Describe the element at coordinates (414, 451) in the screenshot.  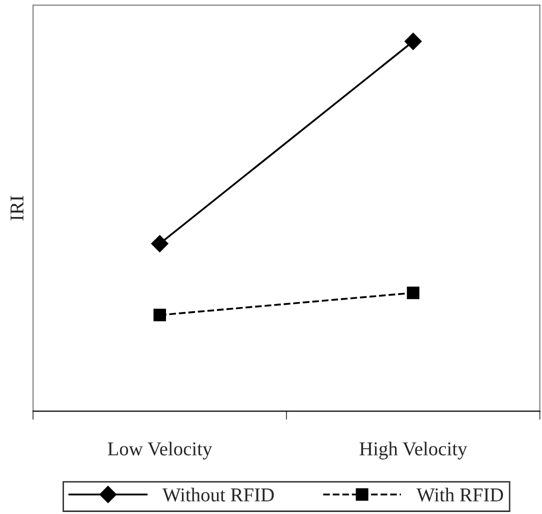
I see `x-tick-label: High Velocity` at that location.